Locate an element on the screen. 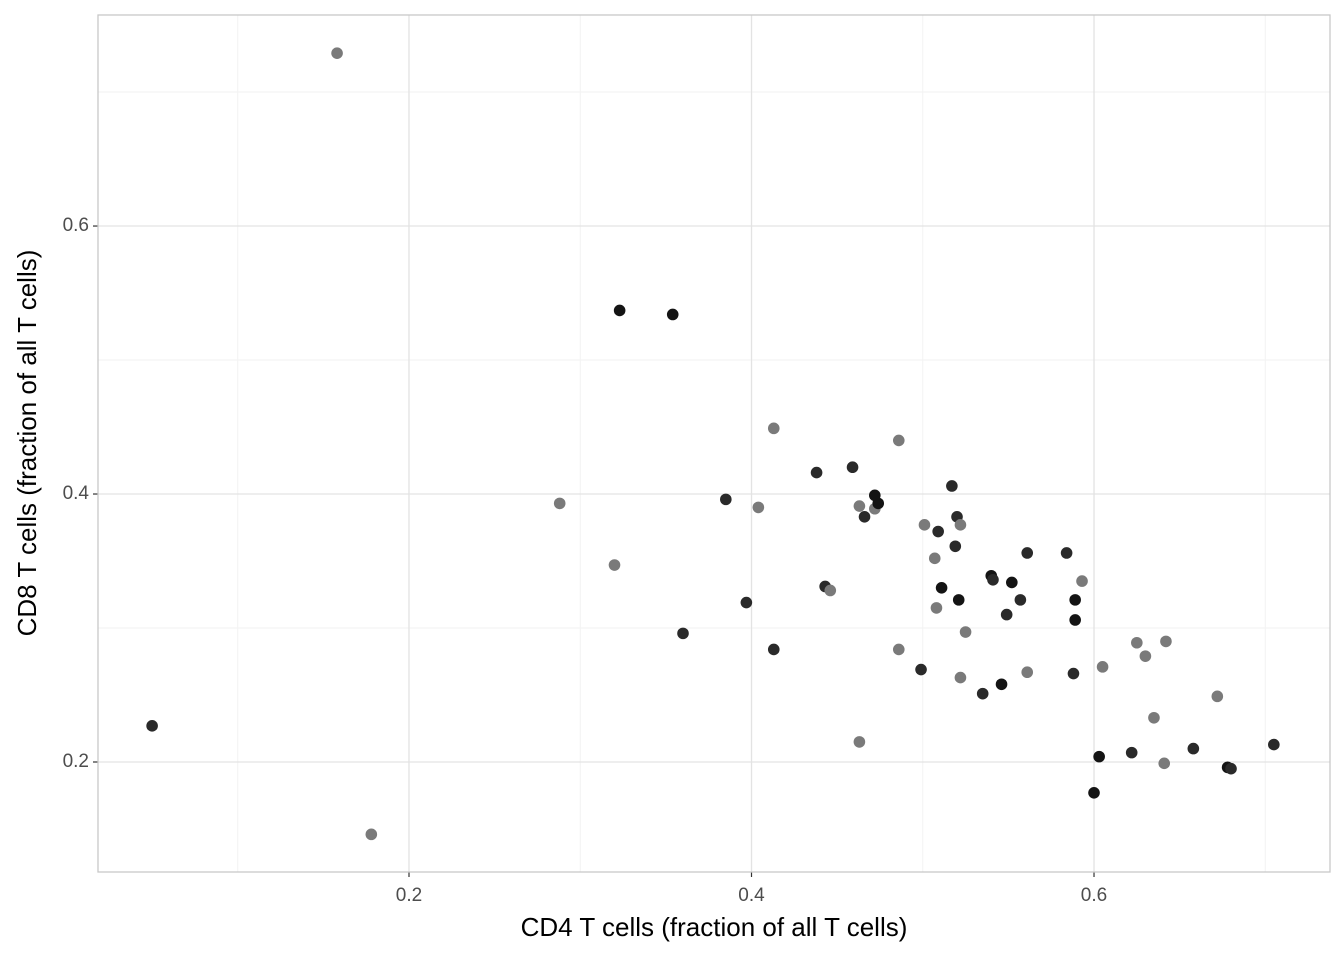 This screenshot has width=1344, height=960. y-tick-label: 0.2 is located at coordinates (76, 761).